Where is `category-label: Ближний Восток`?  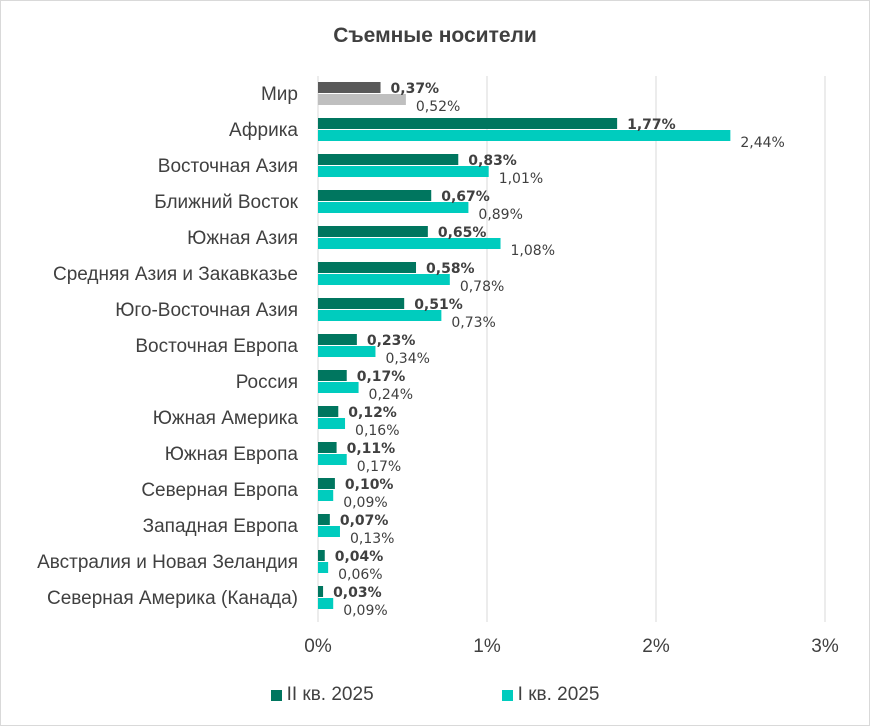 category-label: Ближний Восток is located at coordinates (226, 202).